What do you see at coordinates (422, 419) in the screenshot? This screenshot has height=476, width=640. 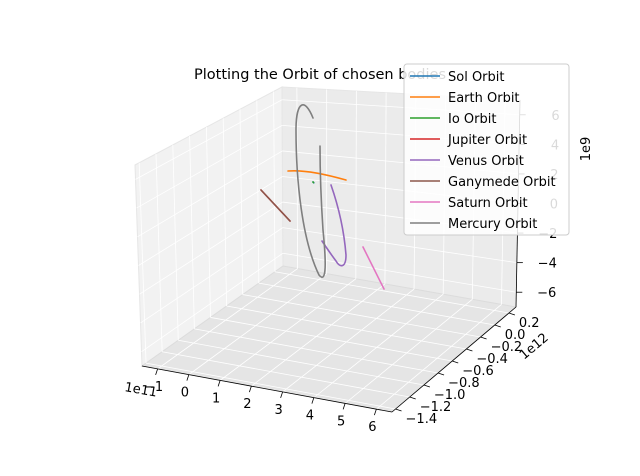 I see `y-tick-label: −1.4` at bounding box center [422, 419].